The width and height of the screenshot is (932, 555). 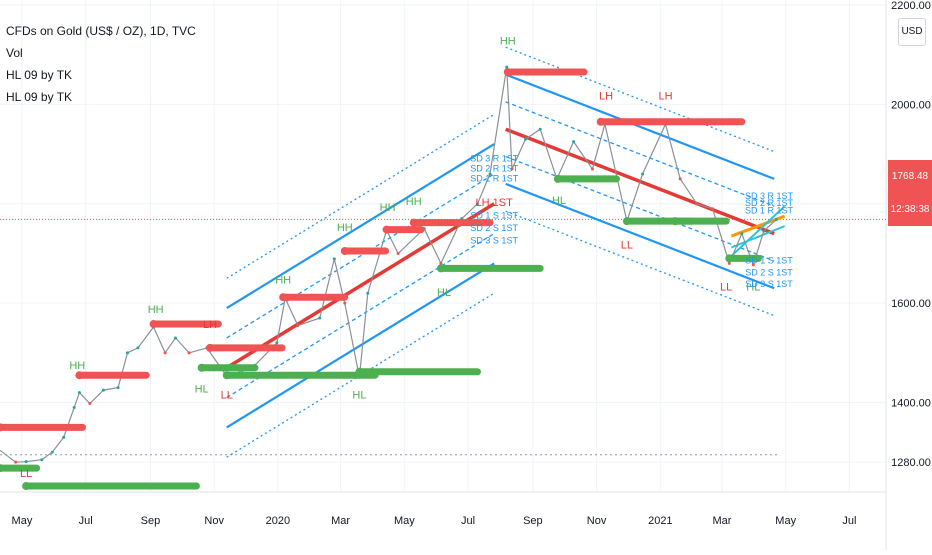 What do you see at coordinates (39, 97) in the screenshot?
I see `legend-indicator-2: HL 09 by TK` at bounding box center [39, 97].